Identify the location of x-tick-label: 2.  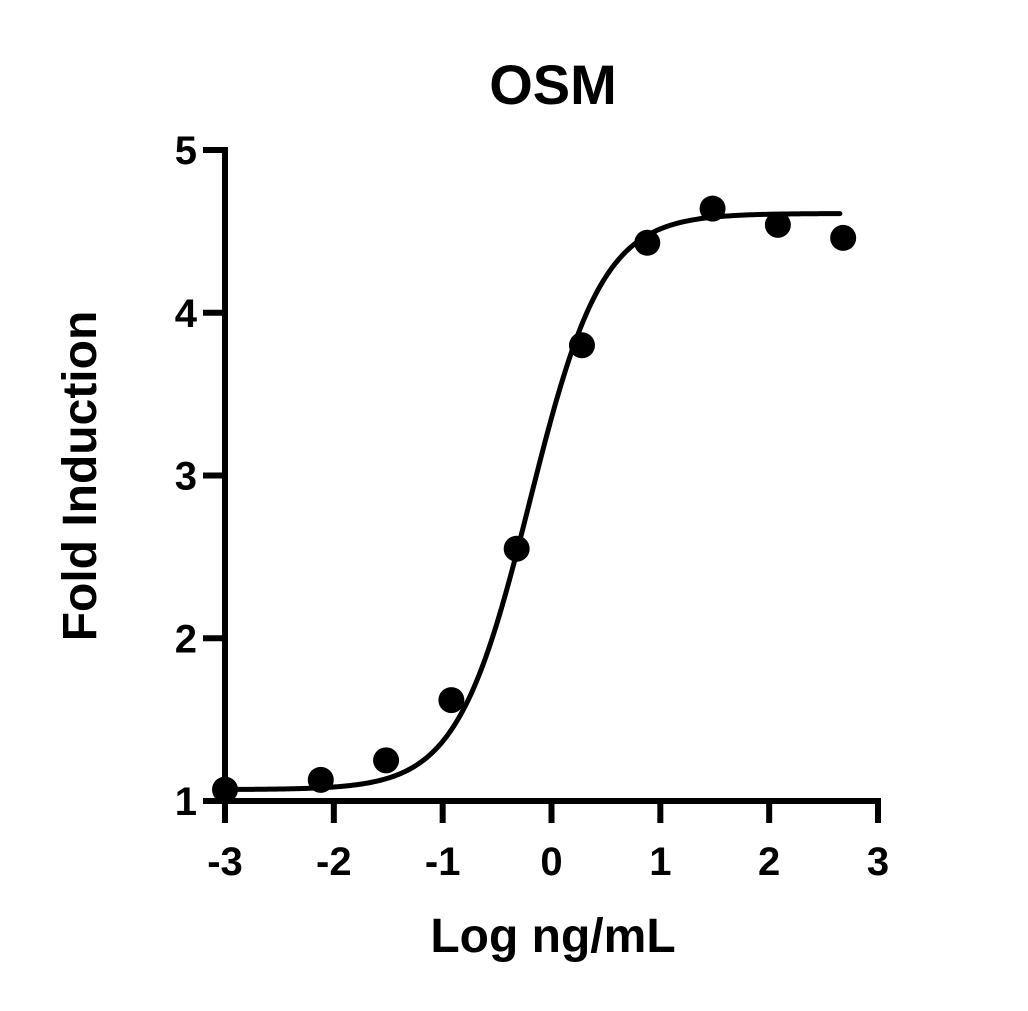
(769, 862).